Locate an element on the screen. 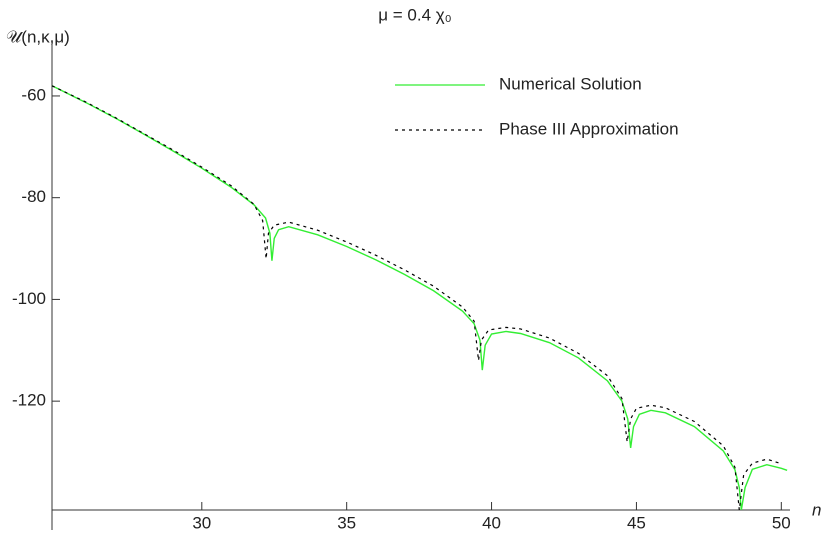  x-tick-label: 40 is located at coordinates (491, 522).